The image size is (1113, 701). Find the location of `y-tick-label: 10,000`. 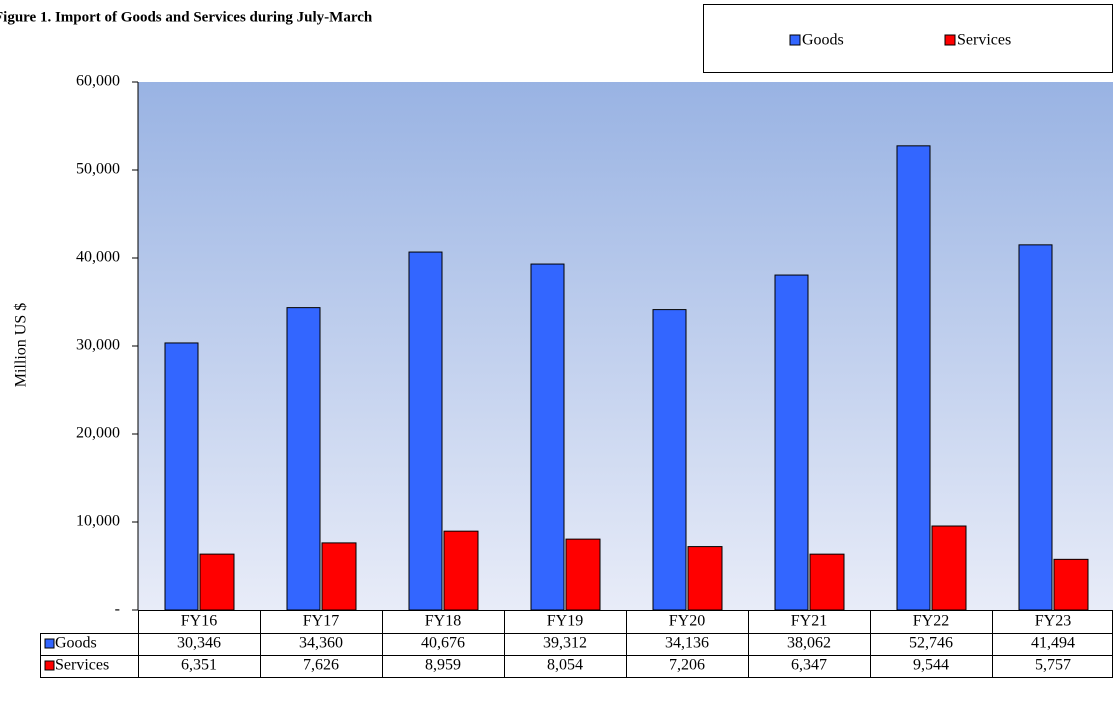

y-tick-label: 10,000 is located at coordinates (98, 521).